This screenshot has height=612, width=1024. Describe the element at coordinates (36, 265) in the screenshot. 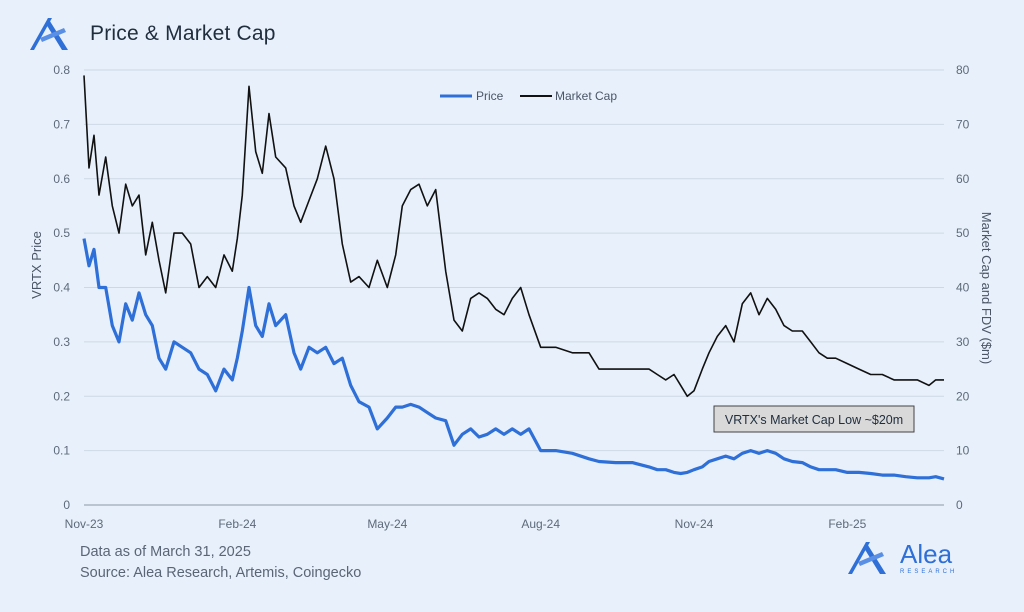

I see `left-axis-title: VRTX Price` at that location.